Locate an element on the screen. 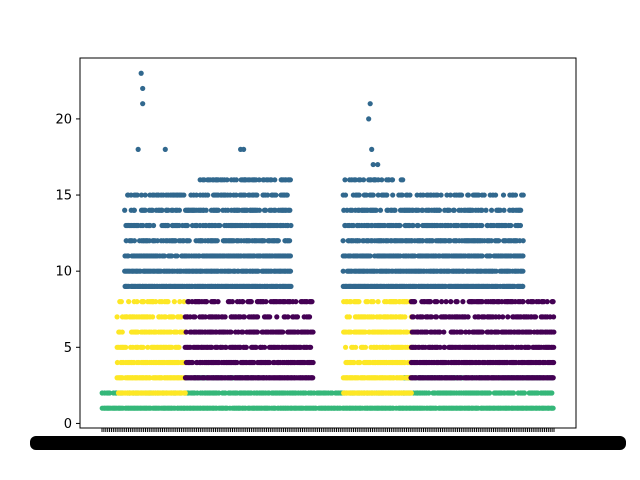  y-axis-ticks: 0 5 10 15 20 is located at coordinates (67, 272).